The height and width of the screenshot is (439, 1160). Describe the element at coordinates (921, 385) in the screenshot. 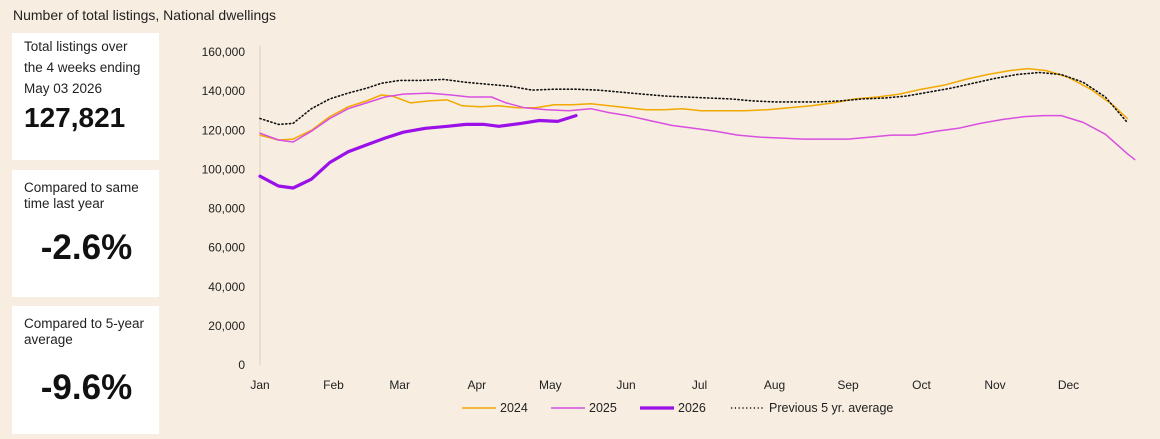

I see `x-tick-label: Oct` at that location.